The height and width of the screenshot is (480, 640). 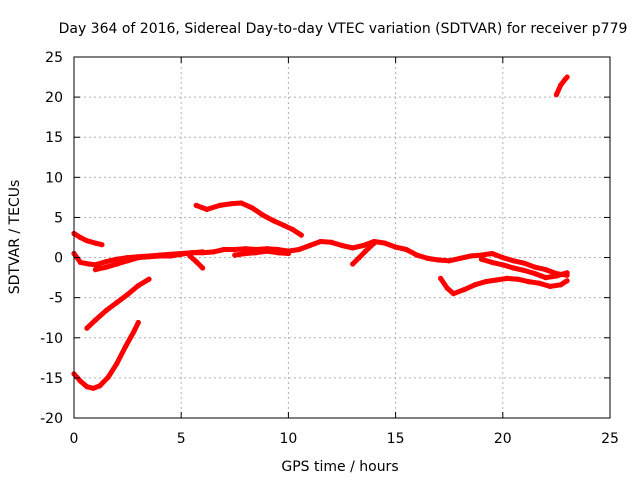 What do you see at coordinates (58, 259) in the screenshot?
I see `y-tick-label: 0` at bounding box center [58, 259].